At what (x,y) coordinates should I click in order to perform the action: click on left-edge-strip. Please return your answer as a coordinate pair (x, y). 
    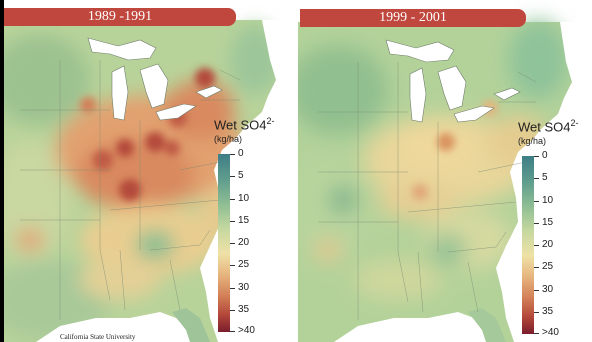
    Looking at the image, I should click on (2, 171).